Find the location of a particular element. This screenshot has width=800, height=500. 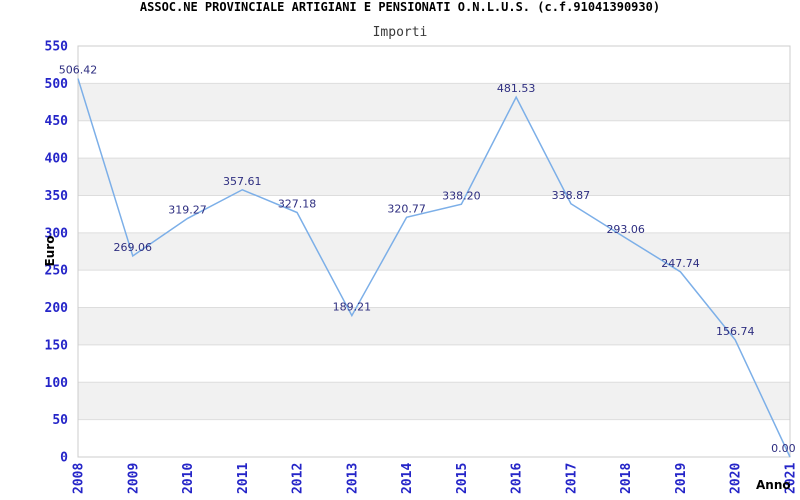

svg-text: 247.74 is located at coordinates (680, 263).